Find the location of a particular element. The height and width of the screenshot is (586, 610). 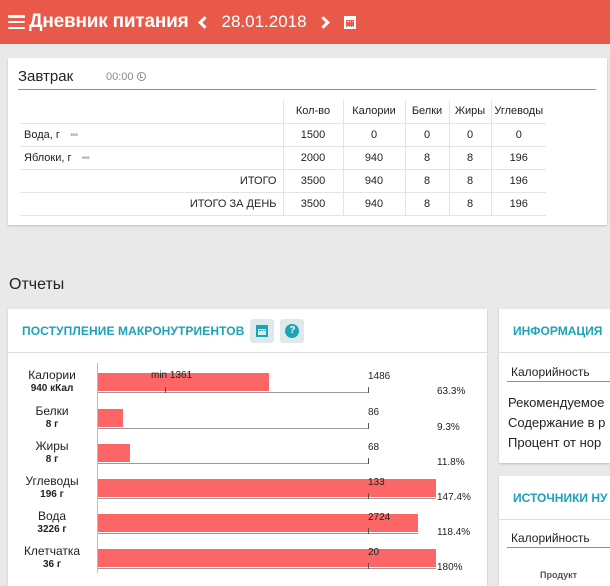

calendar-button is located at coordinates (262, 330).